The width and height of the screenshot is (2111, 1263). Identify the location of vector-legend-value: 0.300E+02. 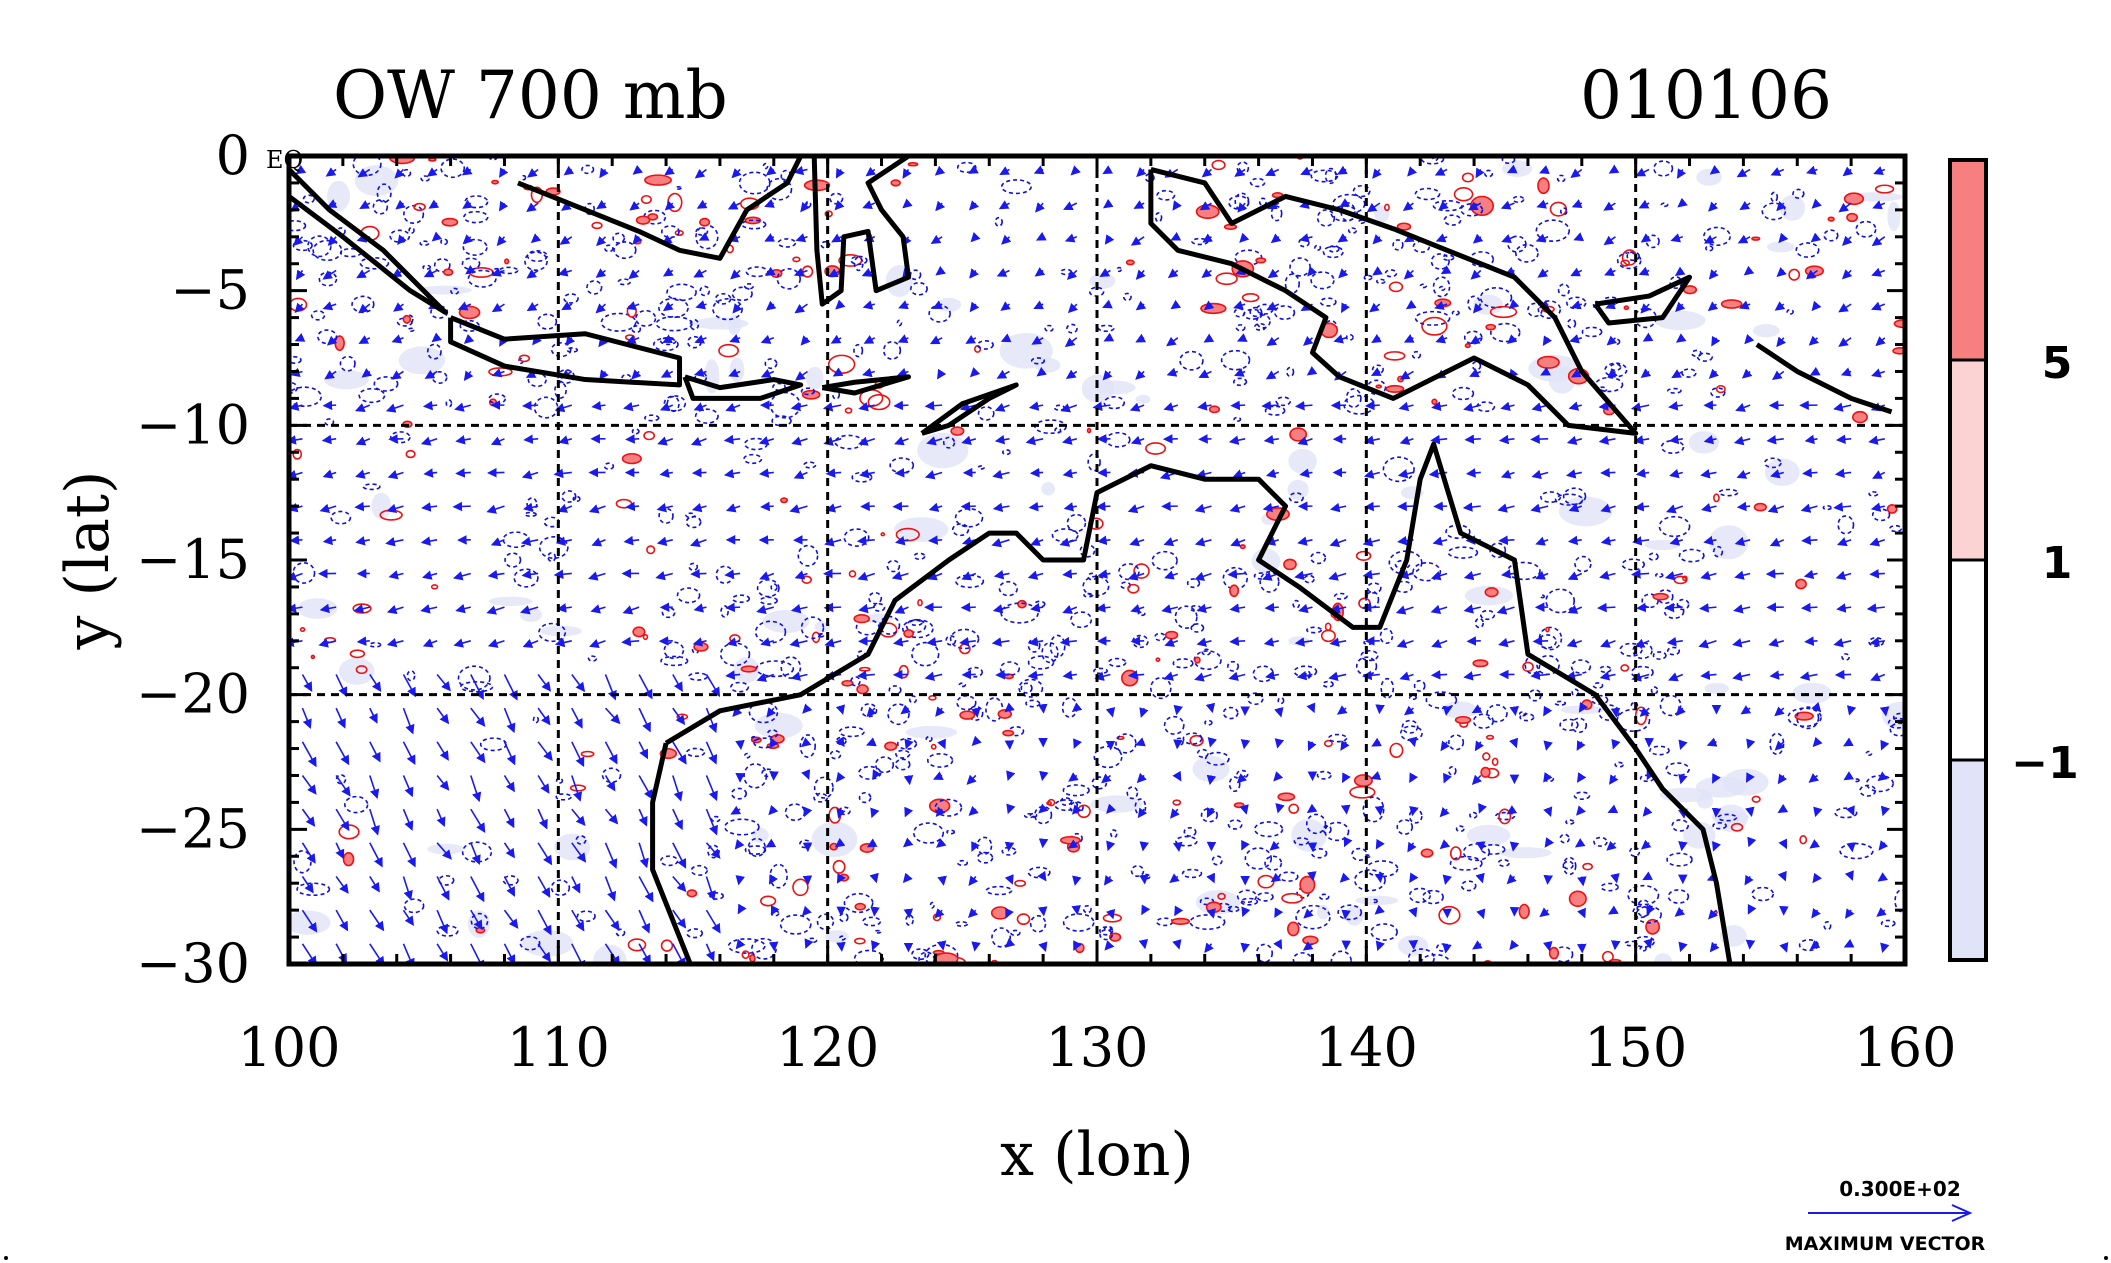
(1900, 1189).